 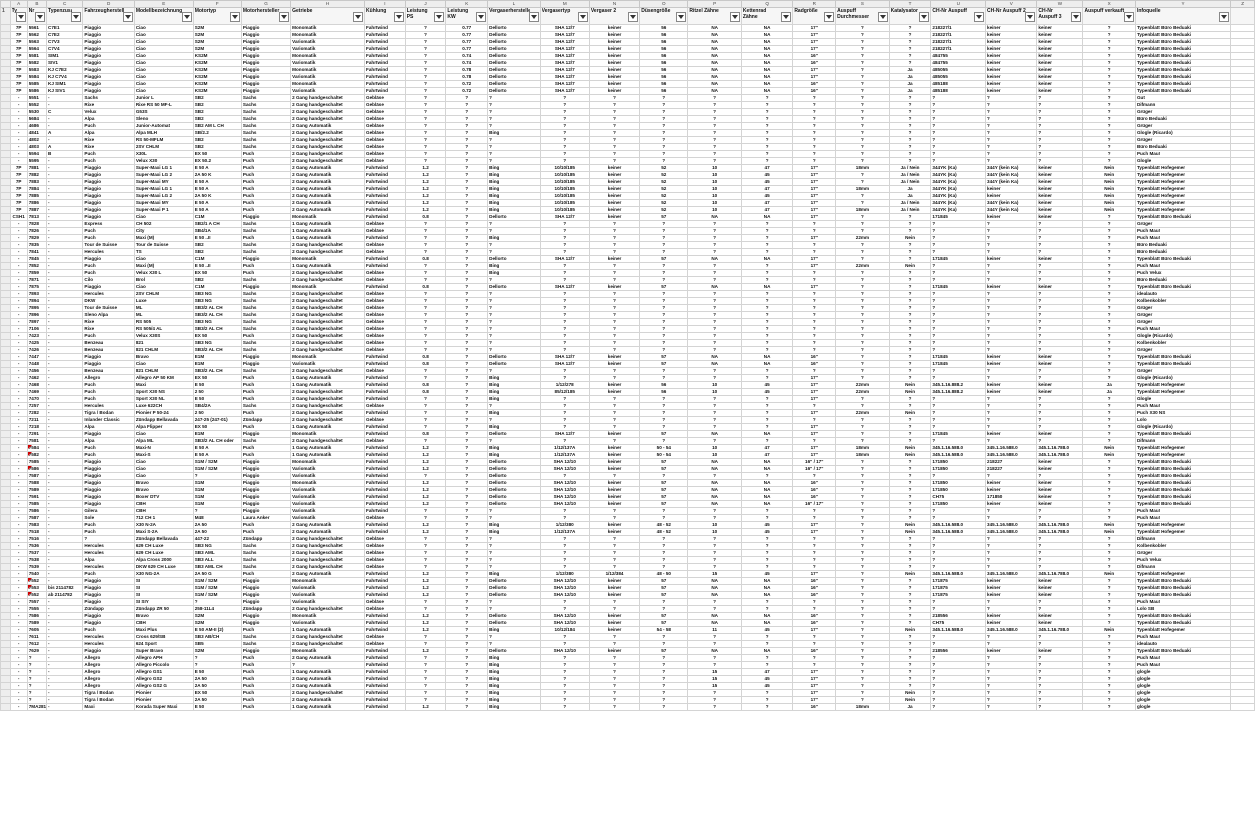 What do you see at coordinates (385, 497) in the screenshot?
I see `table-cell: Fahrtwind` at bounding box center [385, 497].